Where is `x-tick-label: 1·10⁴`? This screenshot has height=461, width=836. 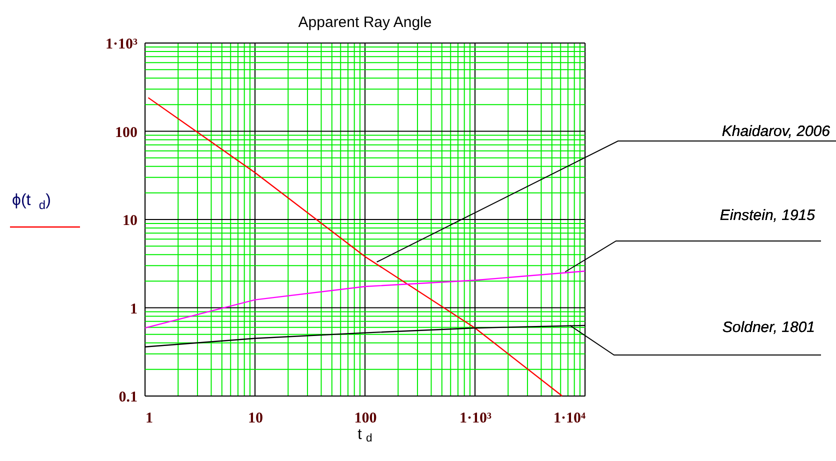
x-tick-label: 1·10⁴ is located at coordinates (570, 418).